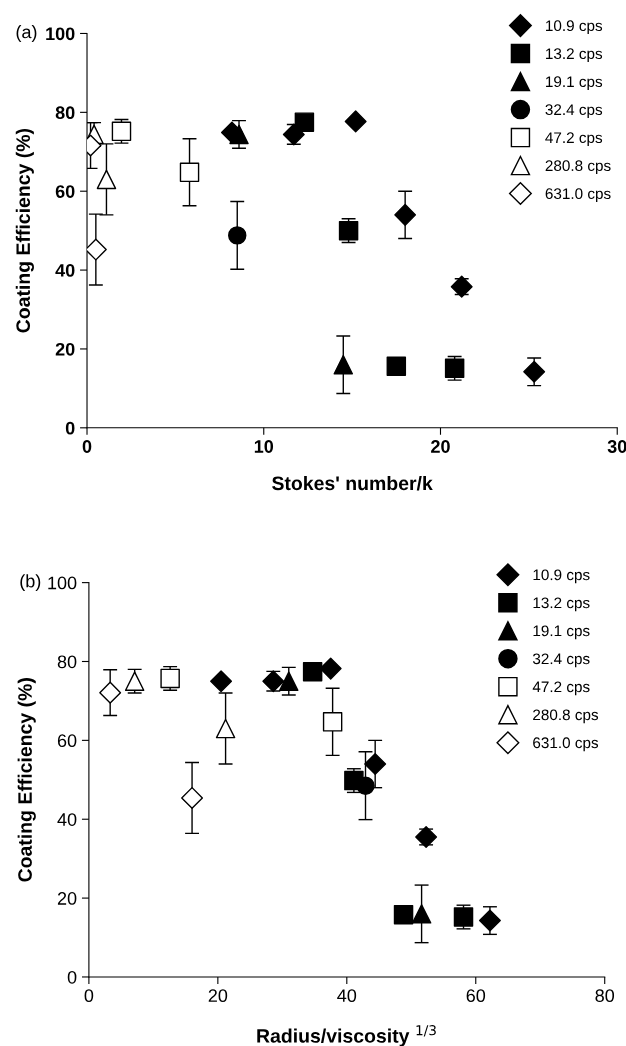 The image size is (626, 1046). I want to click on x-tick-label: 30, so click(616, 446).